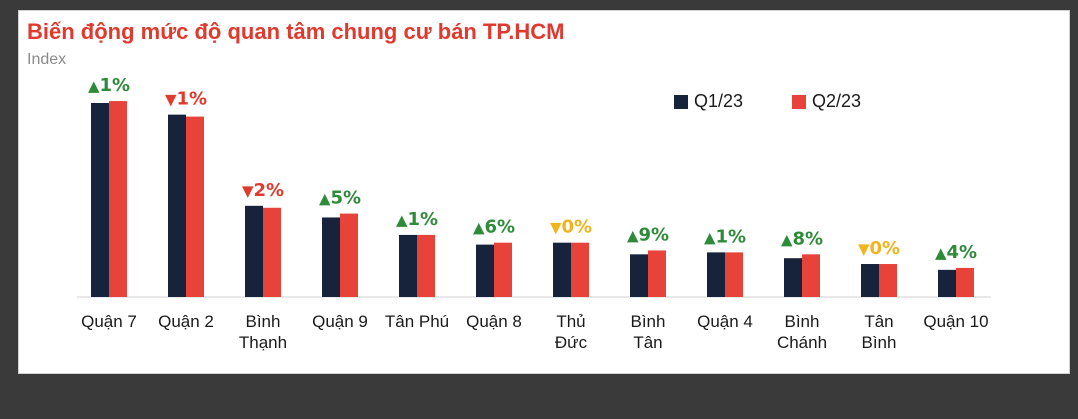  Describe the element at coordinates (571, 342) in the screenshot. I see `x-tick-label-line: Đức` at that location.